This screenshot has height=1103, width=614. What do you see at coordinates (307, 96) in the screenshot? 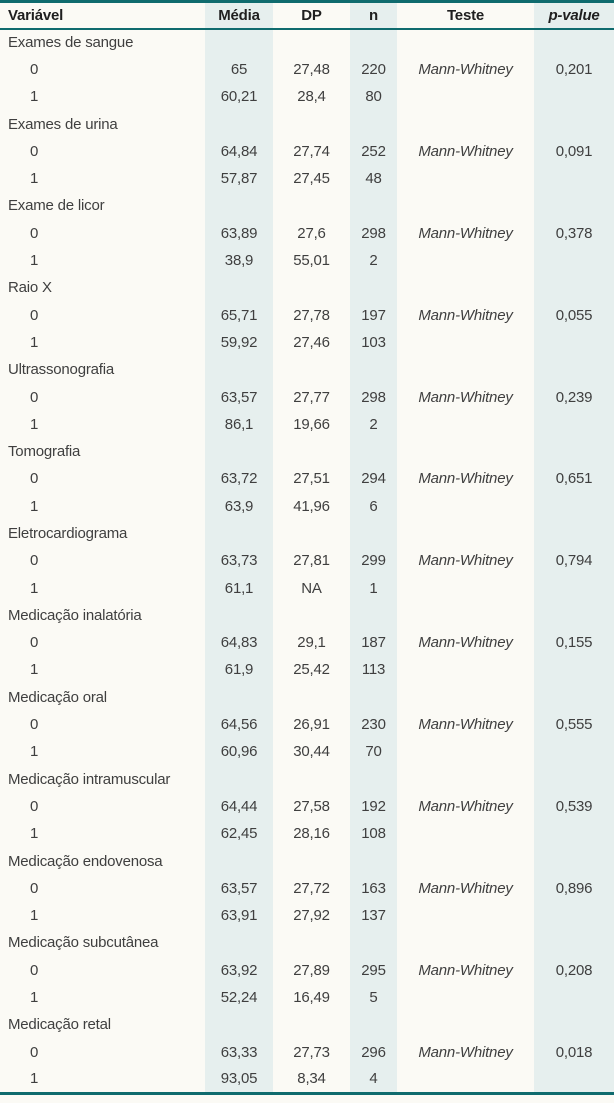
I see `data-row: 1 60,21 28,4 80` at bounding box center [307, 96].